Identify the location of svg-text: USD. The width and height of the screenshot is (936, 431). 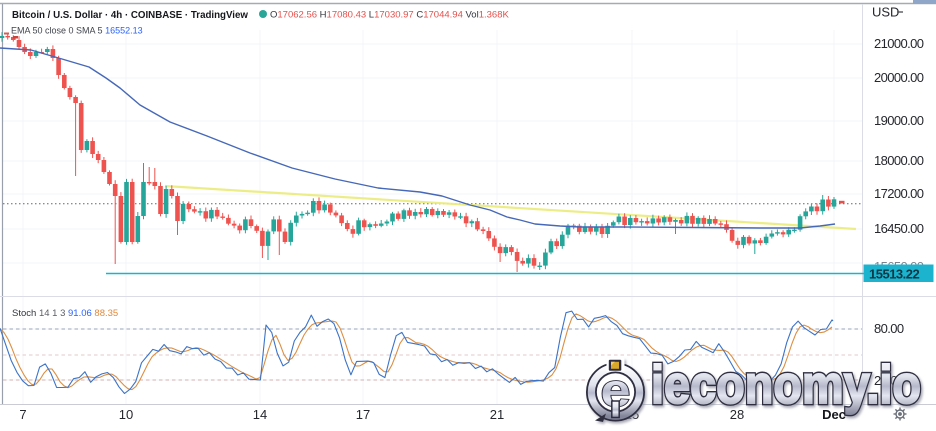
(885, 12).